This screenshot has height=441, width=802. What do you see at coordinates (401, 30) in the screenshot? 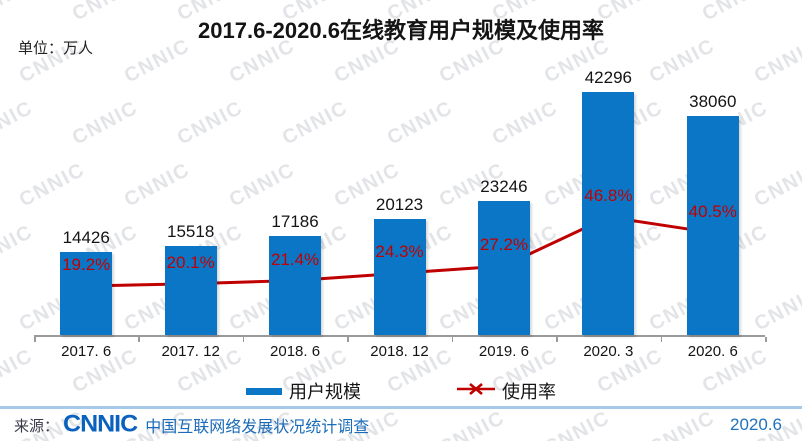
I see `chart-title: 2017.6-2020.6在线教育用户规模及使用率` at bounding box center [401, 30].